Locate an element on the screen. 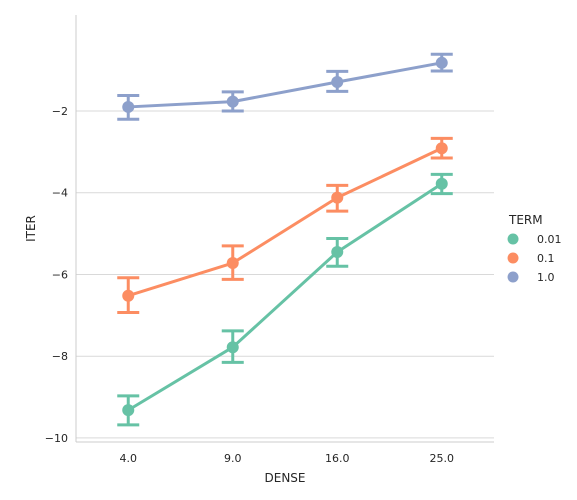  legend: TERM 0.01 0.1 1.0 is located at coordinates (534, 248).